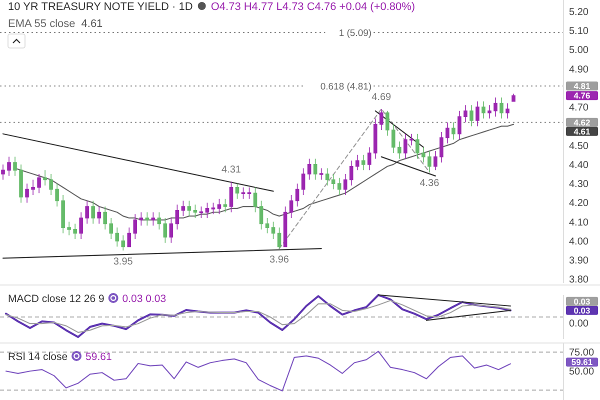  What do you see at coordinates (355, 33) in the screenshot?
I see `annotation: 1 (5.09)` at bounding box center [355, 33].